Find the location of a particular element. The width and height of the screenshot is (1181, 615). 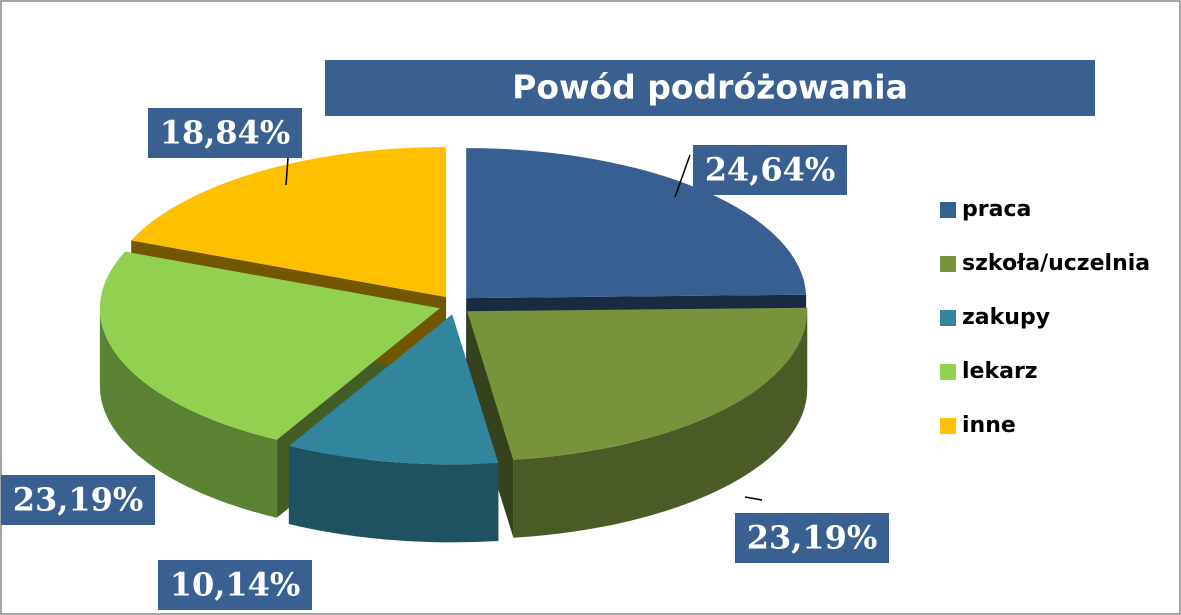

legend-label: lekarz is located at coordinates (1000, 371).